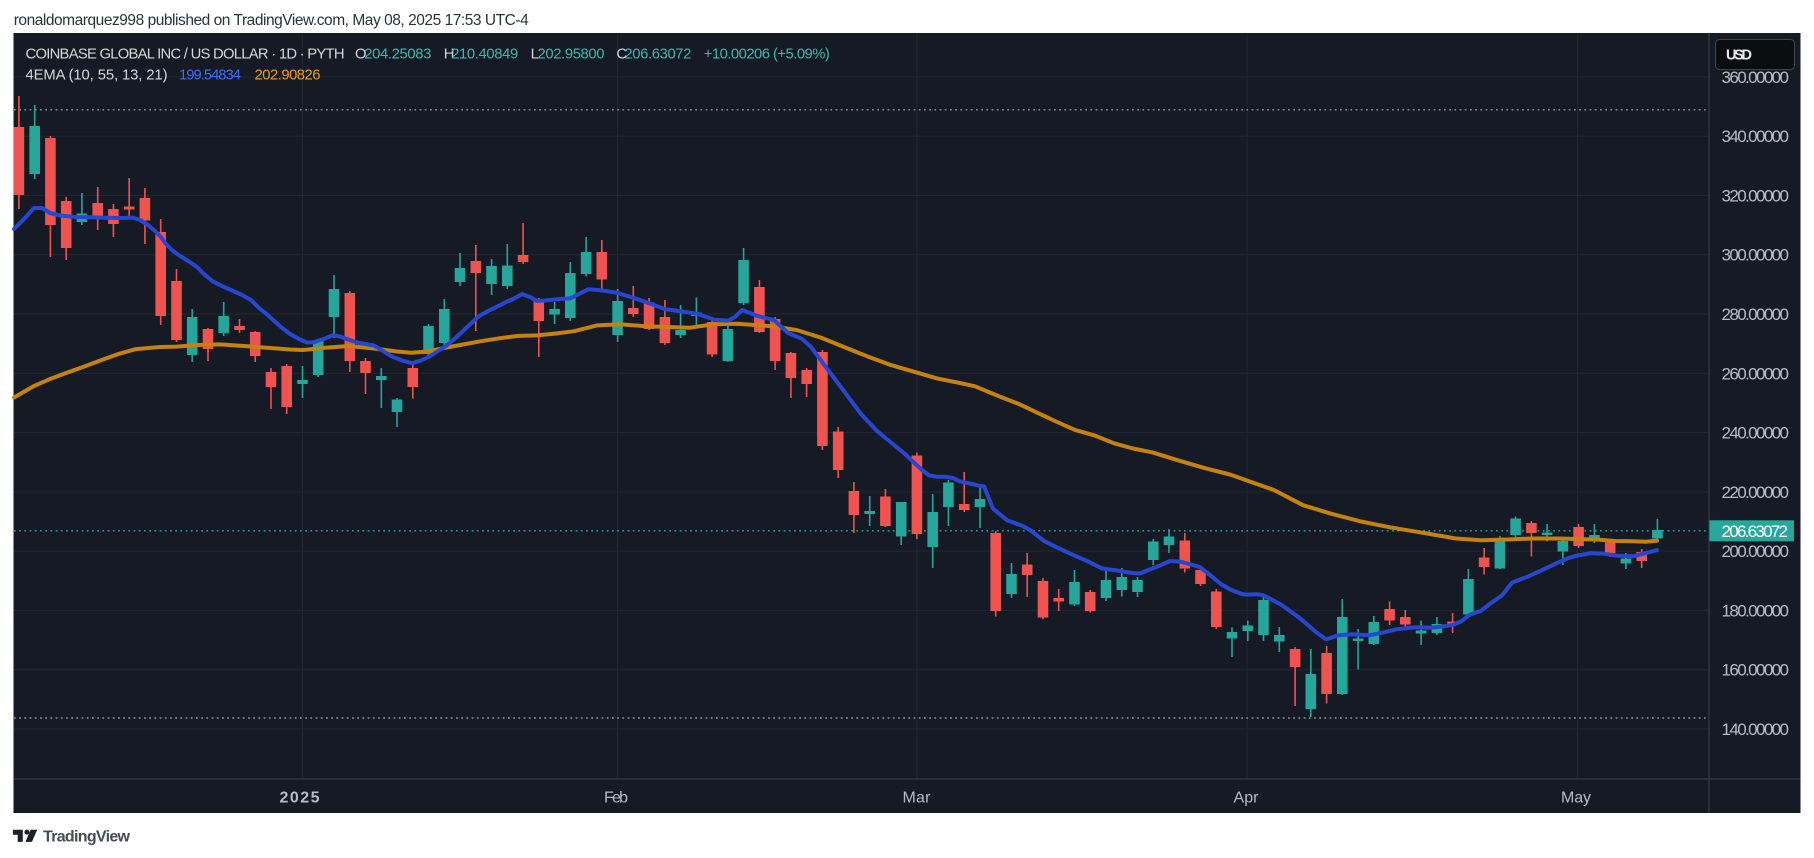 The width and height of the screenshot is (1814, 858). I want to click on svg-text: 260.00000, so click(1756, 373).